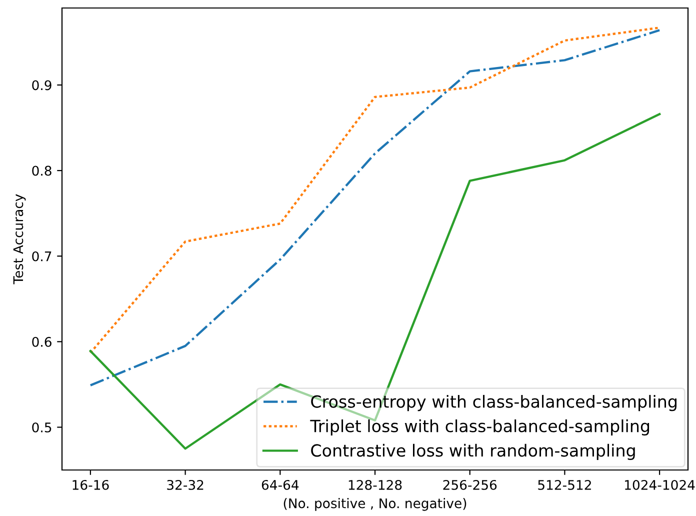  What do you see at coordinates (564, 485) in the screenshot?
I see `x-tick-label: 512-512` at bounding box center [564, 485].